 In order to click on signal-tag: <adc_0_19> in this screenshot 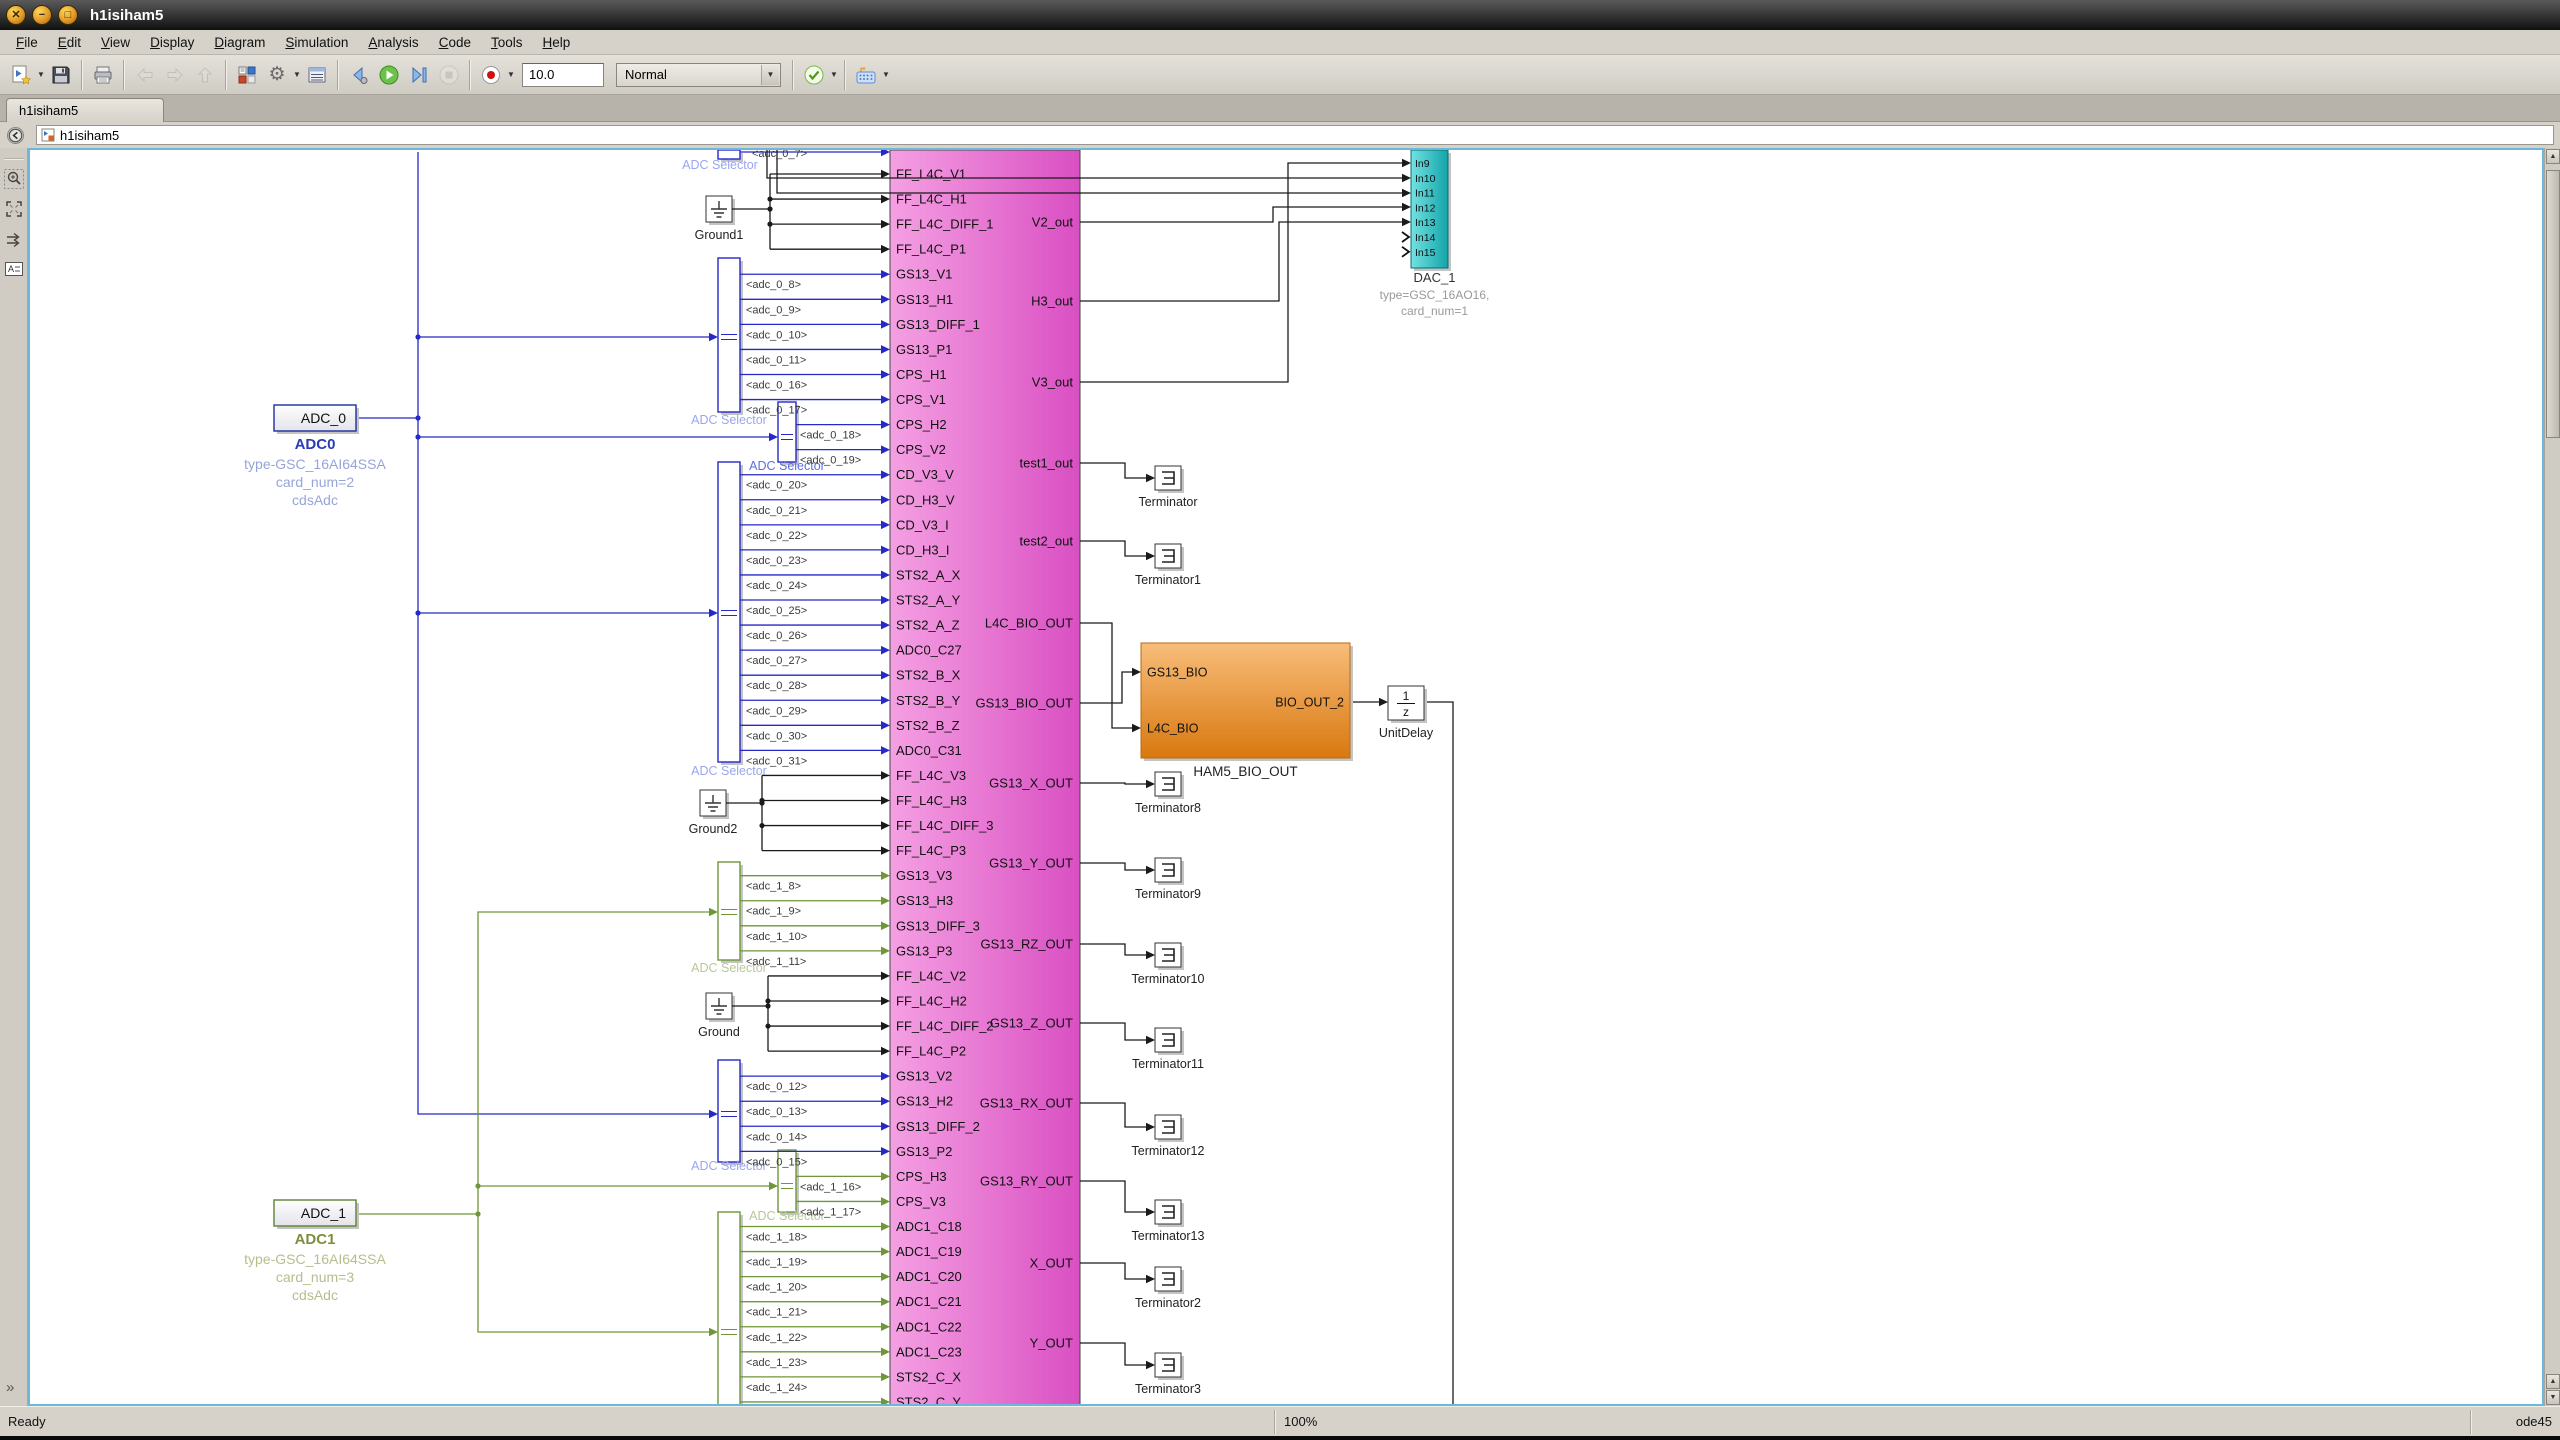, I will do `click(830, 461)`.